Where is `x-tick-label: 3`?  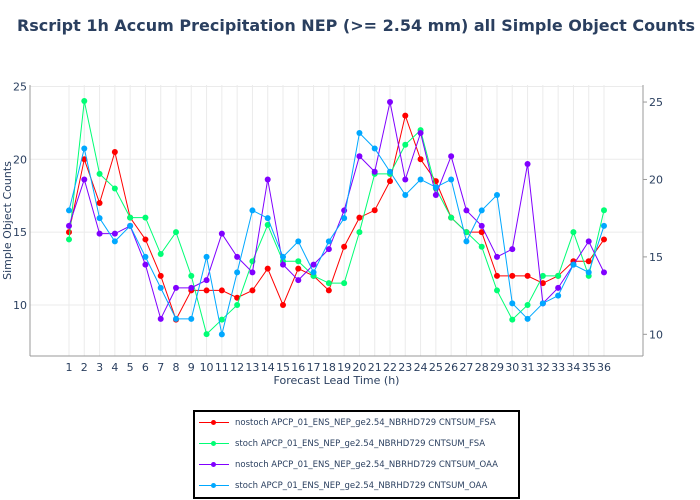
x-tick-label: 3 is located at coordinates (99, 367).